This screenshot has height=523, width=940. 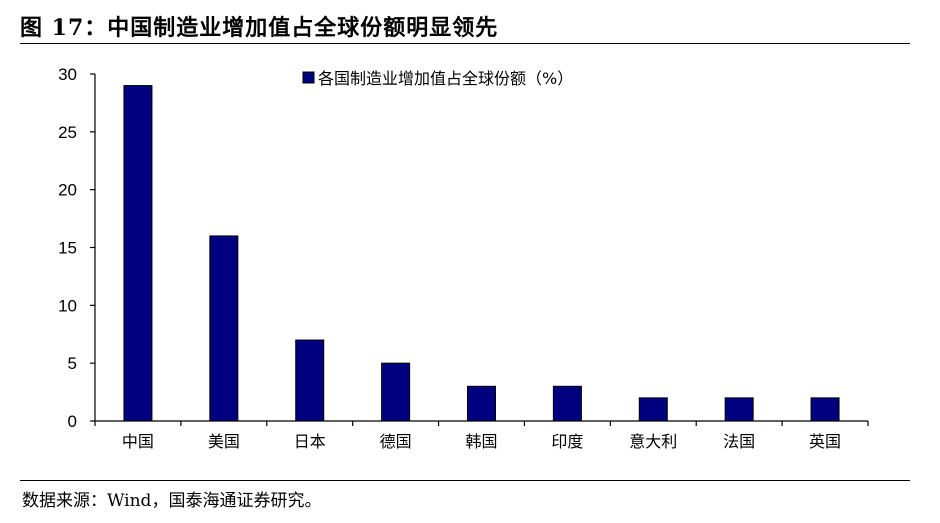 What do you see at coordinates (67, 132) in the screenshot?
I see `y-tick-label: 25` at bounding box center [67, 132].